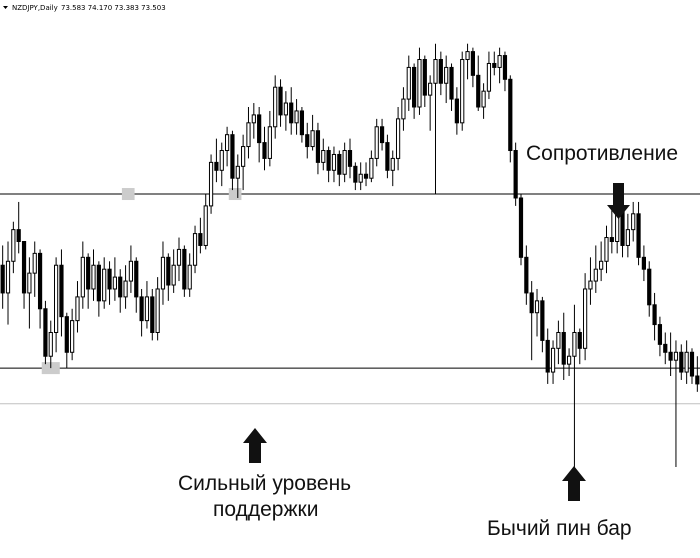 This screenshot has width=700, height=558. I want to click on ohlc-values: 73.583 74.170 73.383 73.503, so click(113, 8).